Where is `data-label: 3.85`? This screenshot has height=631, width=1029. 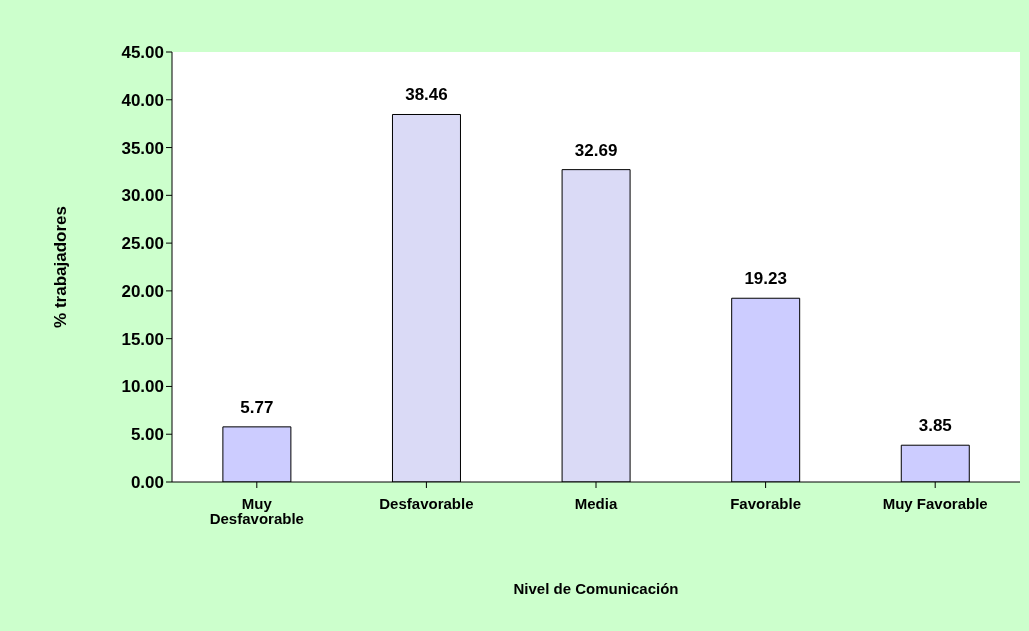
data-label: 3.85 is located at coordinates (935, 426).